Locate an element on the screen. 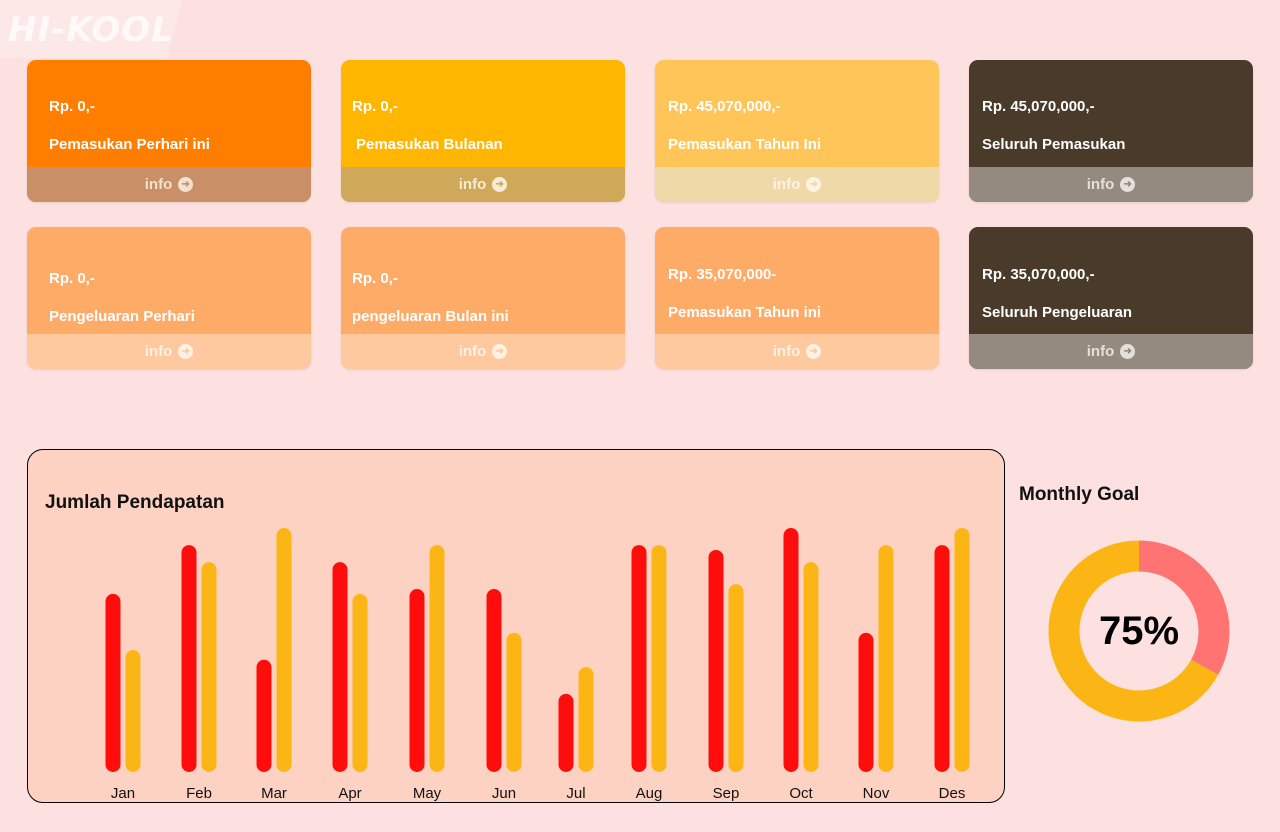  x-tick-label: Des is located at coordinates (952, 793).